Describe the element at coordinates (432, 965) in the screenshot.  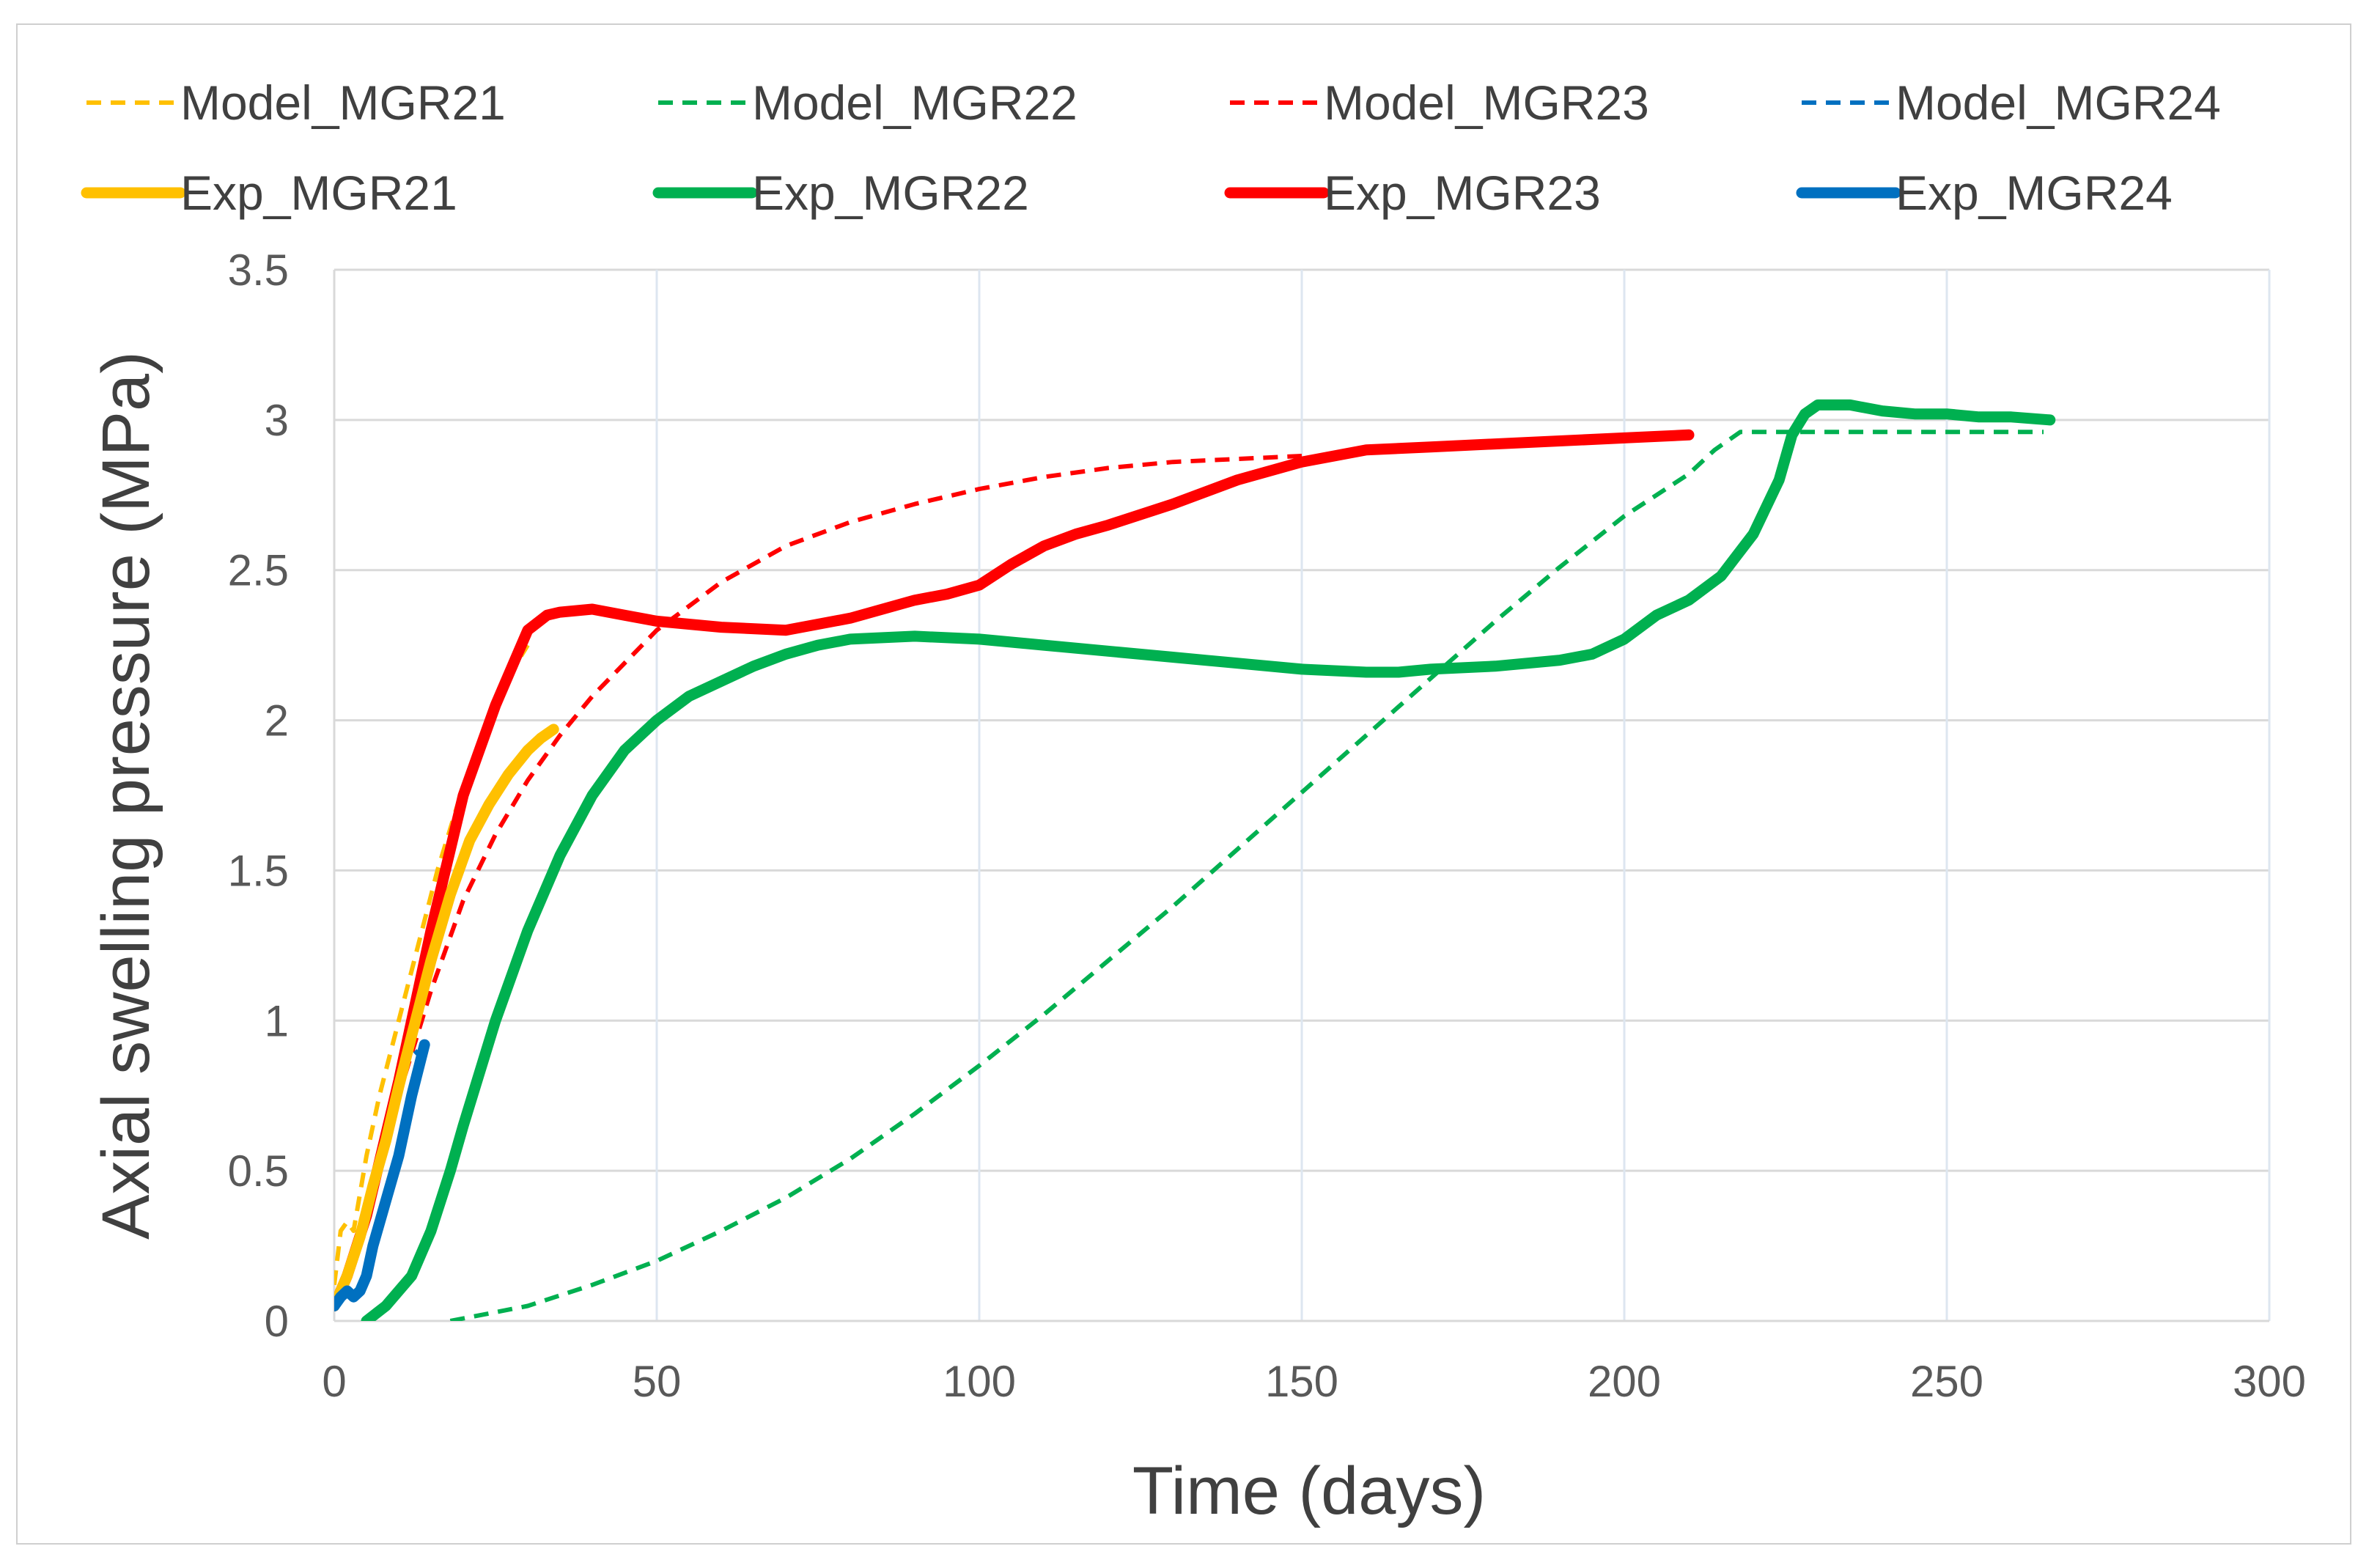
I see `series-line-model-mgr21` at that location.